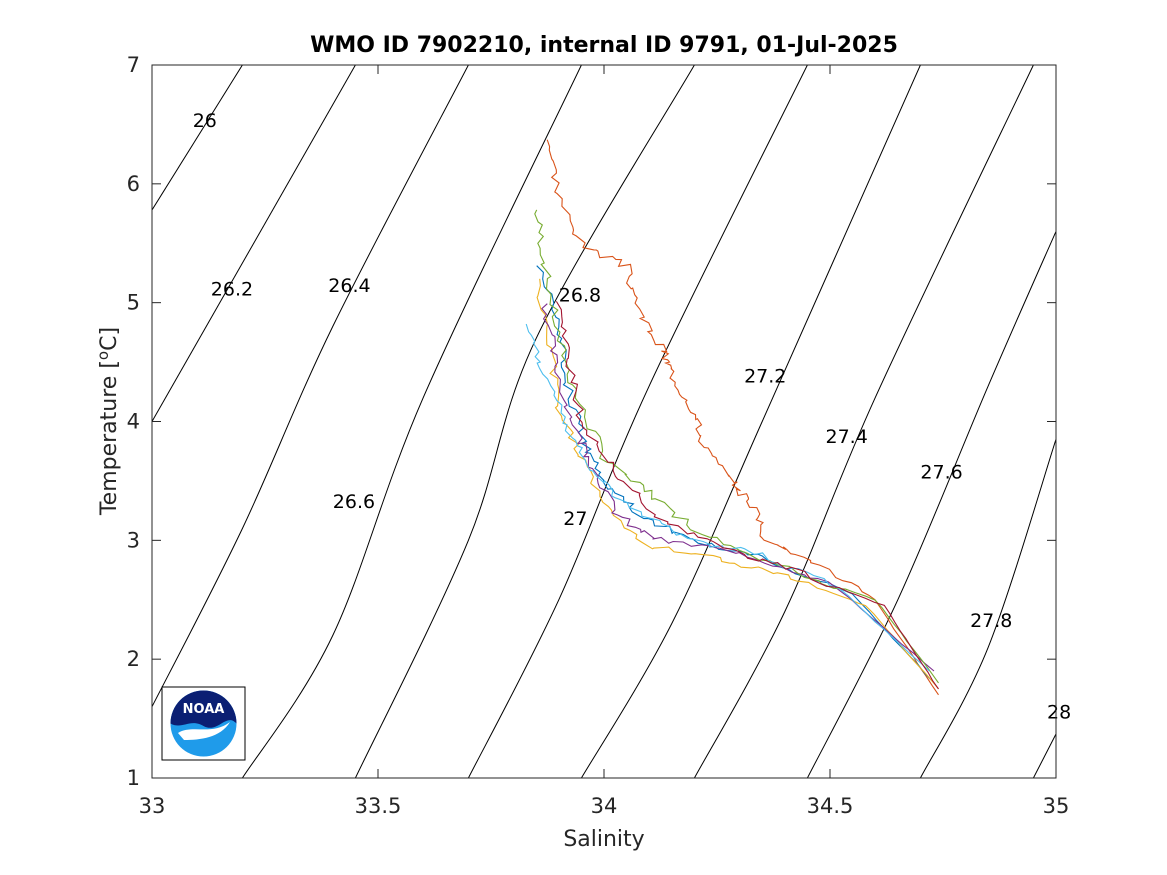  What do you see at coordinates (941, 473) in the screenshot?
I see `isopycnal-label: 27.6` at bounding box center [941, 473].